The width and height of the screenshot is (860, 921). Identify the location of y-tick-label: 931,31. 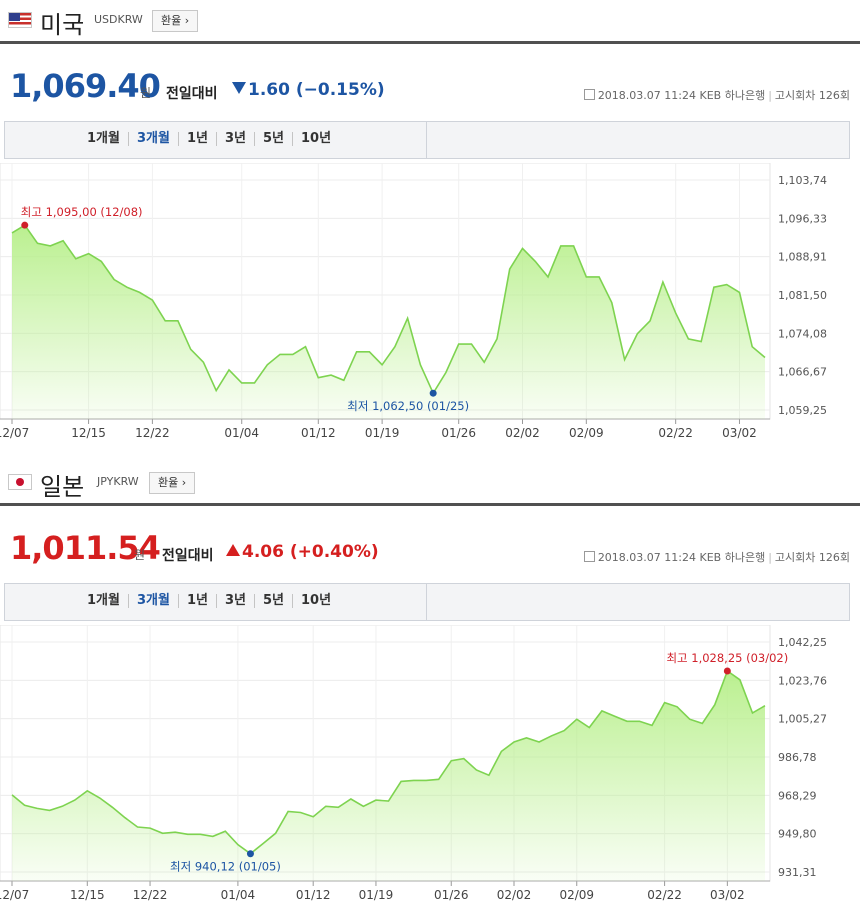
(797, 872).